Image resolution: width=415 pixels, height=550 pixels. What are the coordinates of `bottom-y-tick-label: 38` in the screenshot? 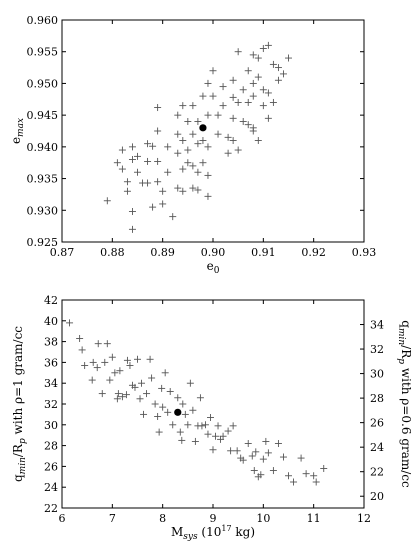 It's located at (51, 342).